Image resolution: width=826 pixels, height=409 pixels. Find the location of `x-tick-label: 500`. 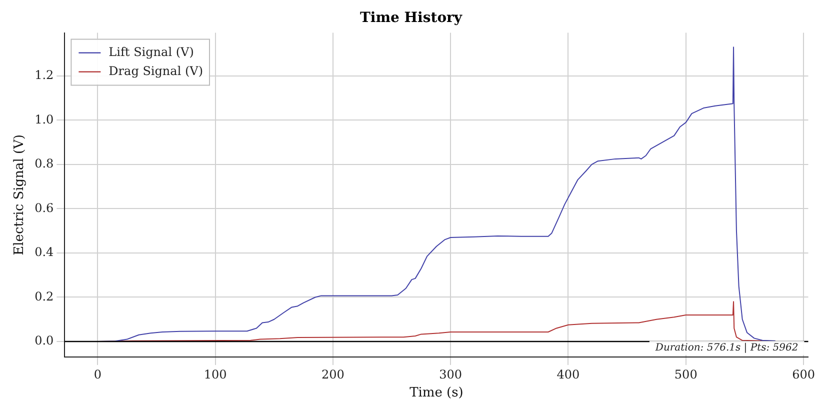

x-tick-label: 500 is located at coordinates (686, 374).